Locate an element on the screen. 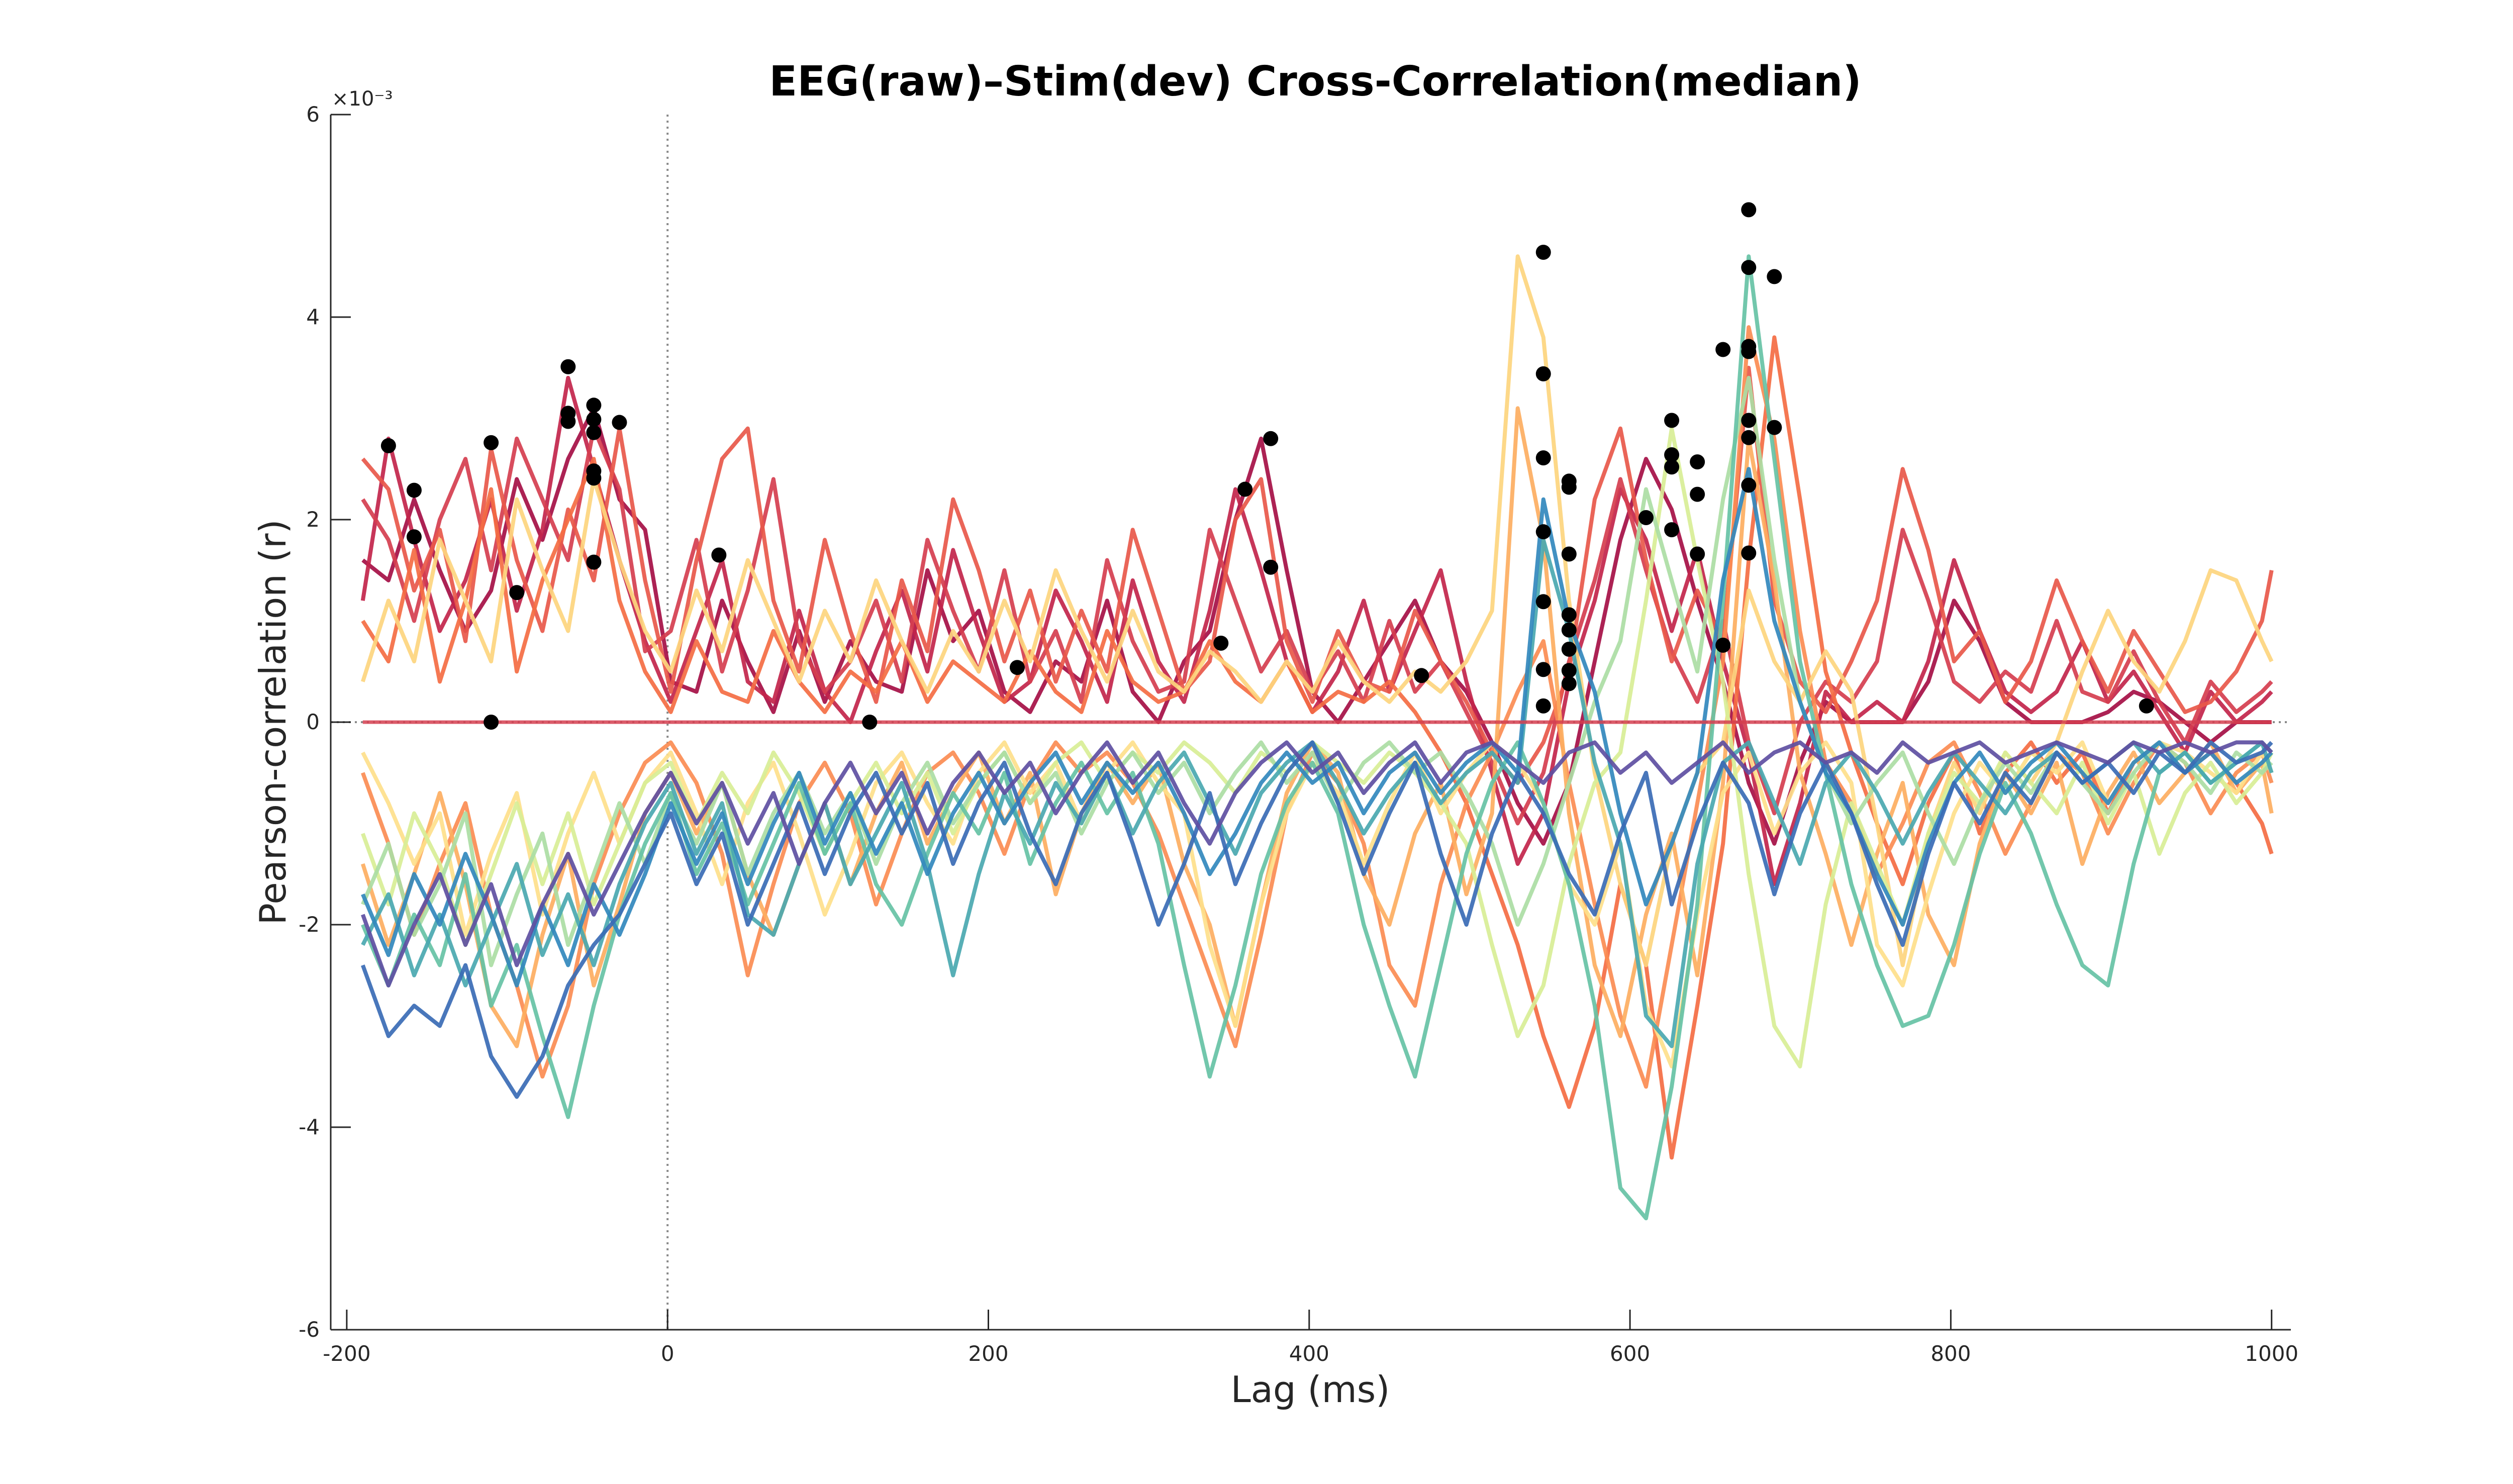 Image resolution: width=2513 pixels, height=1484 pixels. y-tick-label: 2 is located at coordinates (313, 520).